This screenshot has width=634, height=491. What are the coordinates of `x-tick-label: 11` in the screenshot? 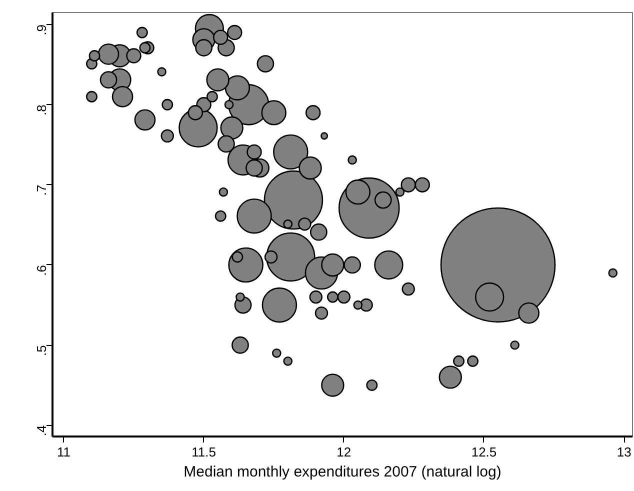 It's located at (63, 452).